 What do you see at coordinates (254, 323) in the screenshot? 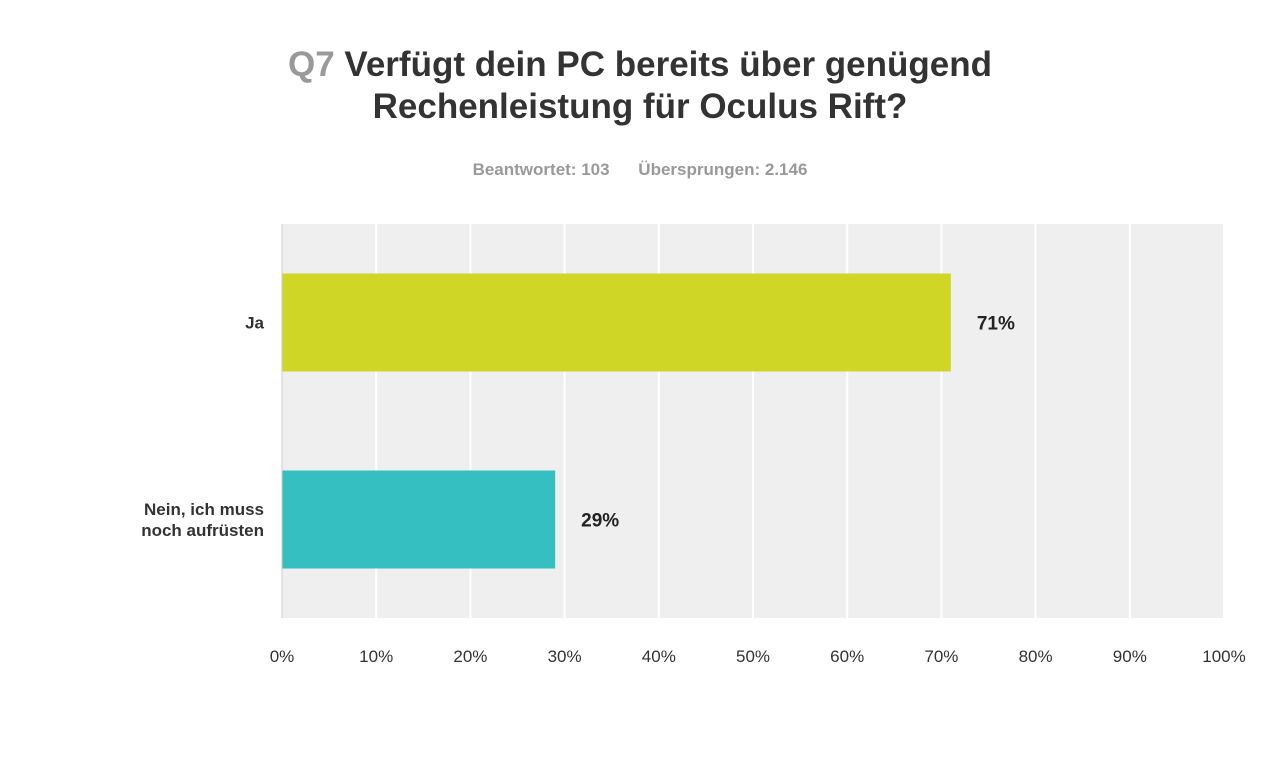
I see `category-label: Ja` at bounding box center [254, 323].